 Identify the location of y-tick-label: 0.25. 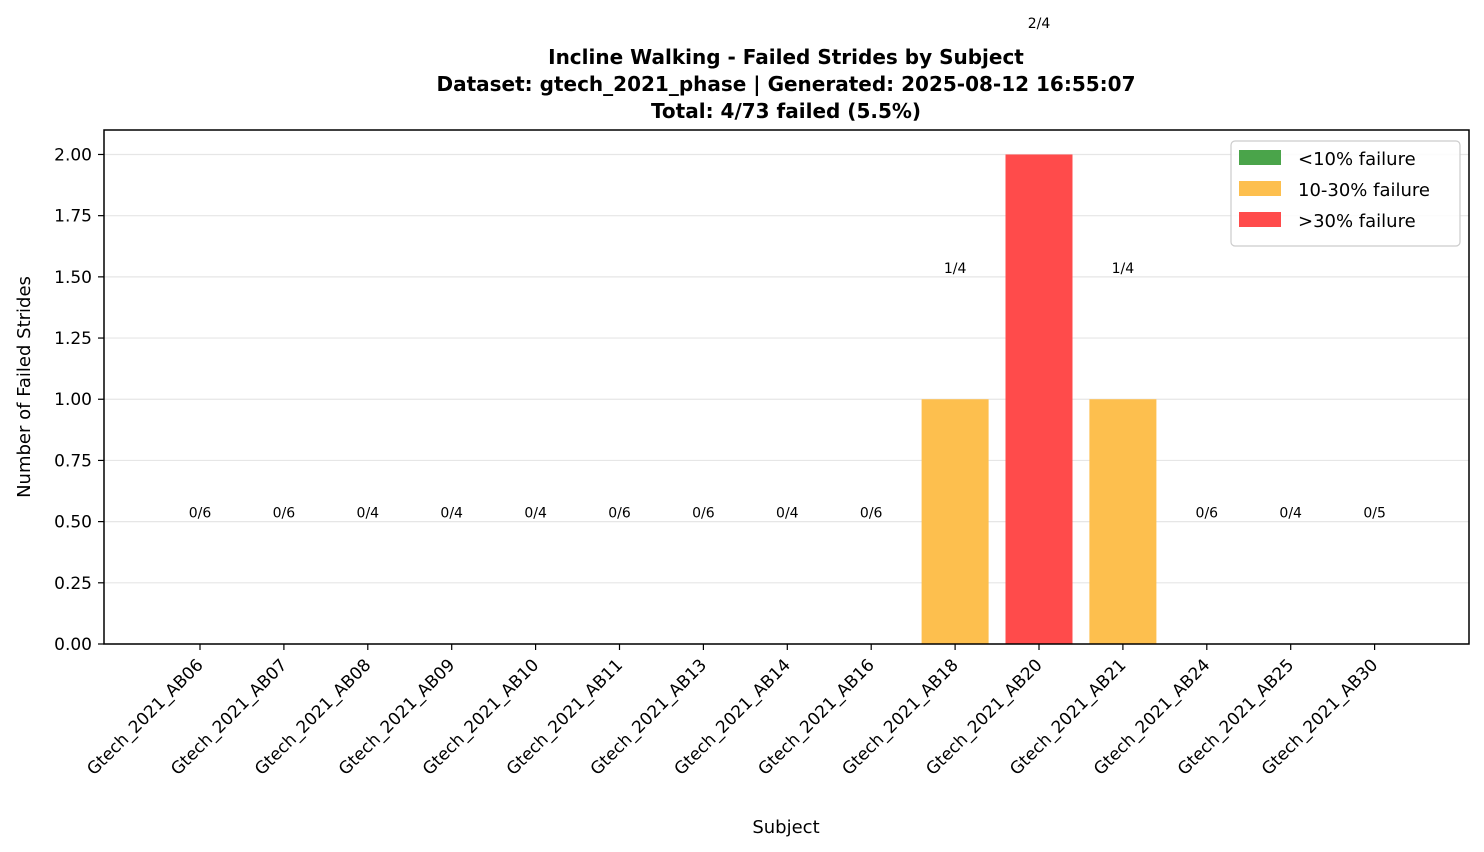
(73, 584).